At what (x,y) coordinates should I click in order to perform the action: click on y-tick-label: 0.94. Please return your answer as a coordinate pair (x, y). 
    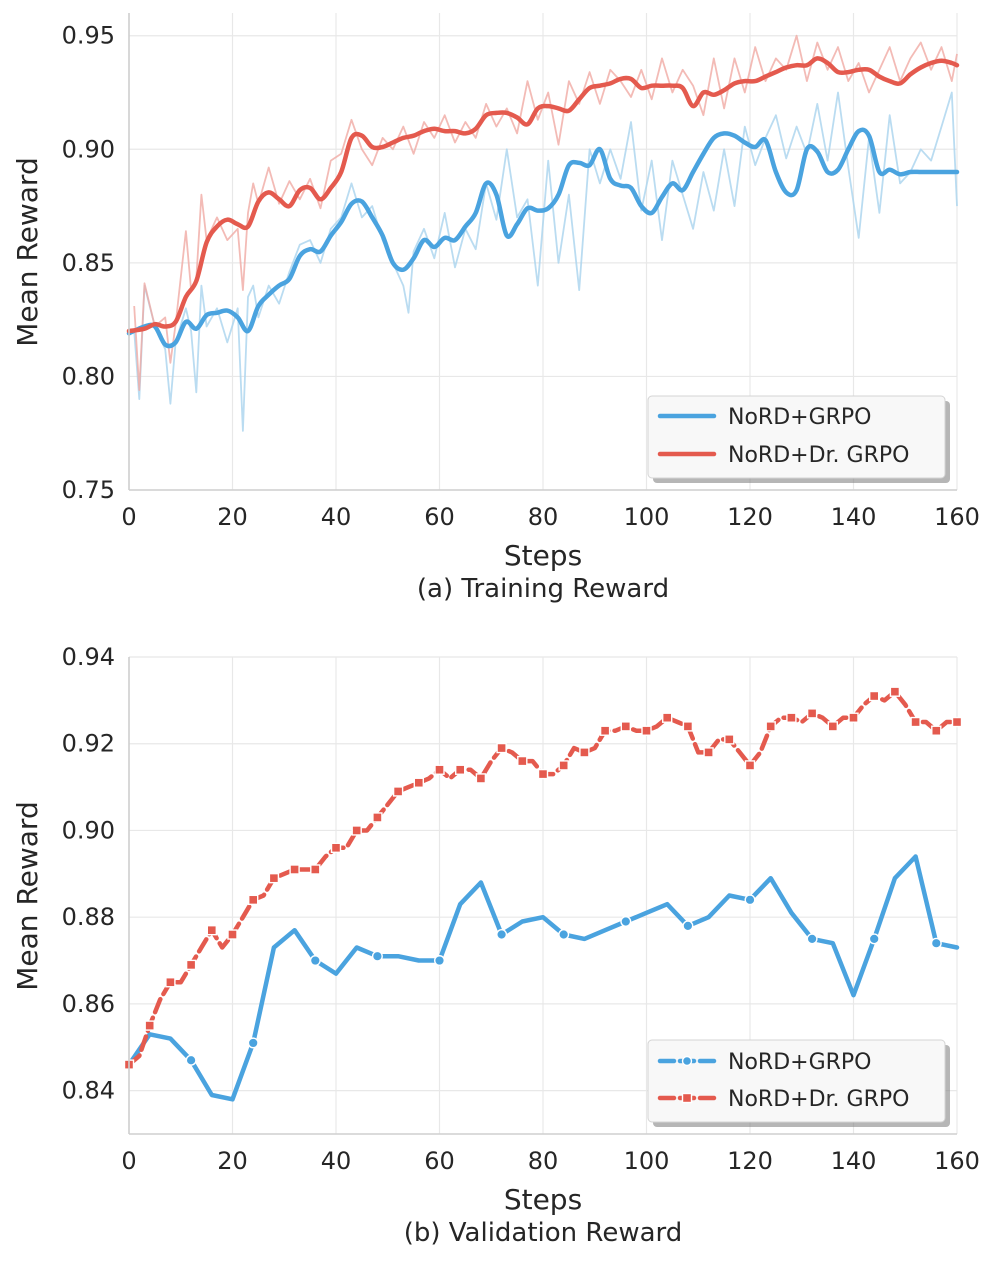
    Looking at the image, I should click on (88, 657).